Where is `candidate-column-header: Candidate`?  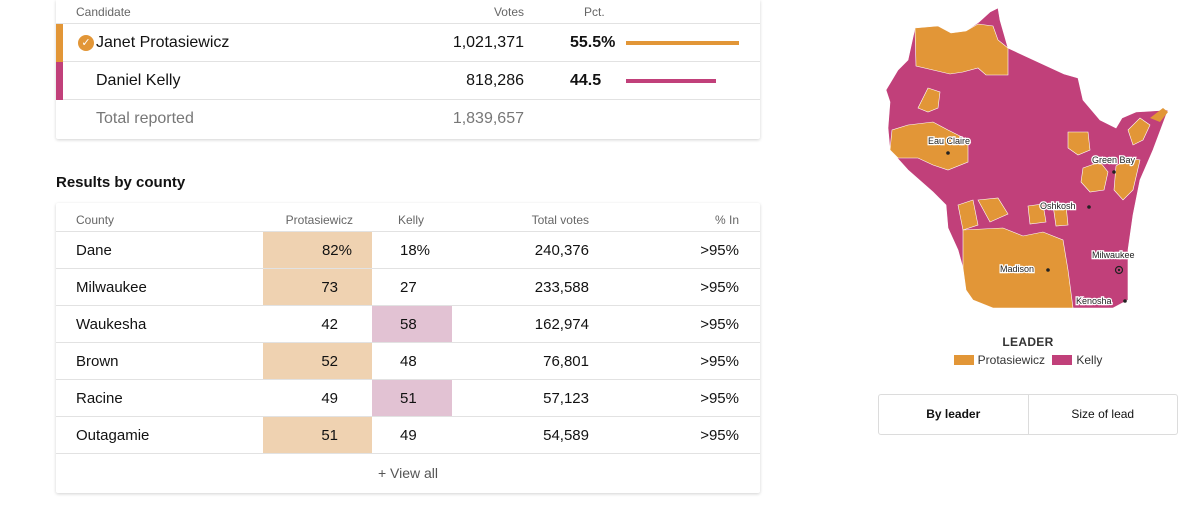
candidate-column-header: Candidate is located at coordinates (103, 12).